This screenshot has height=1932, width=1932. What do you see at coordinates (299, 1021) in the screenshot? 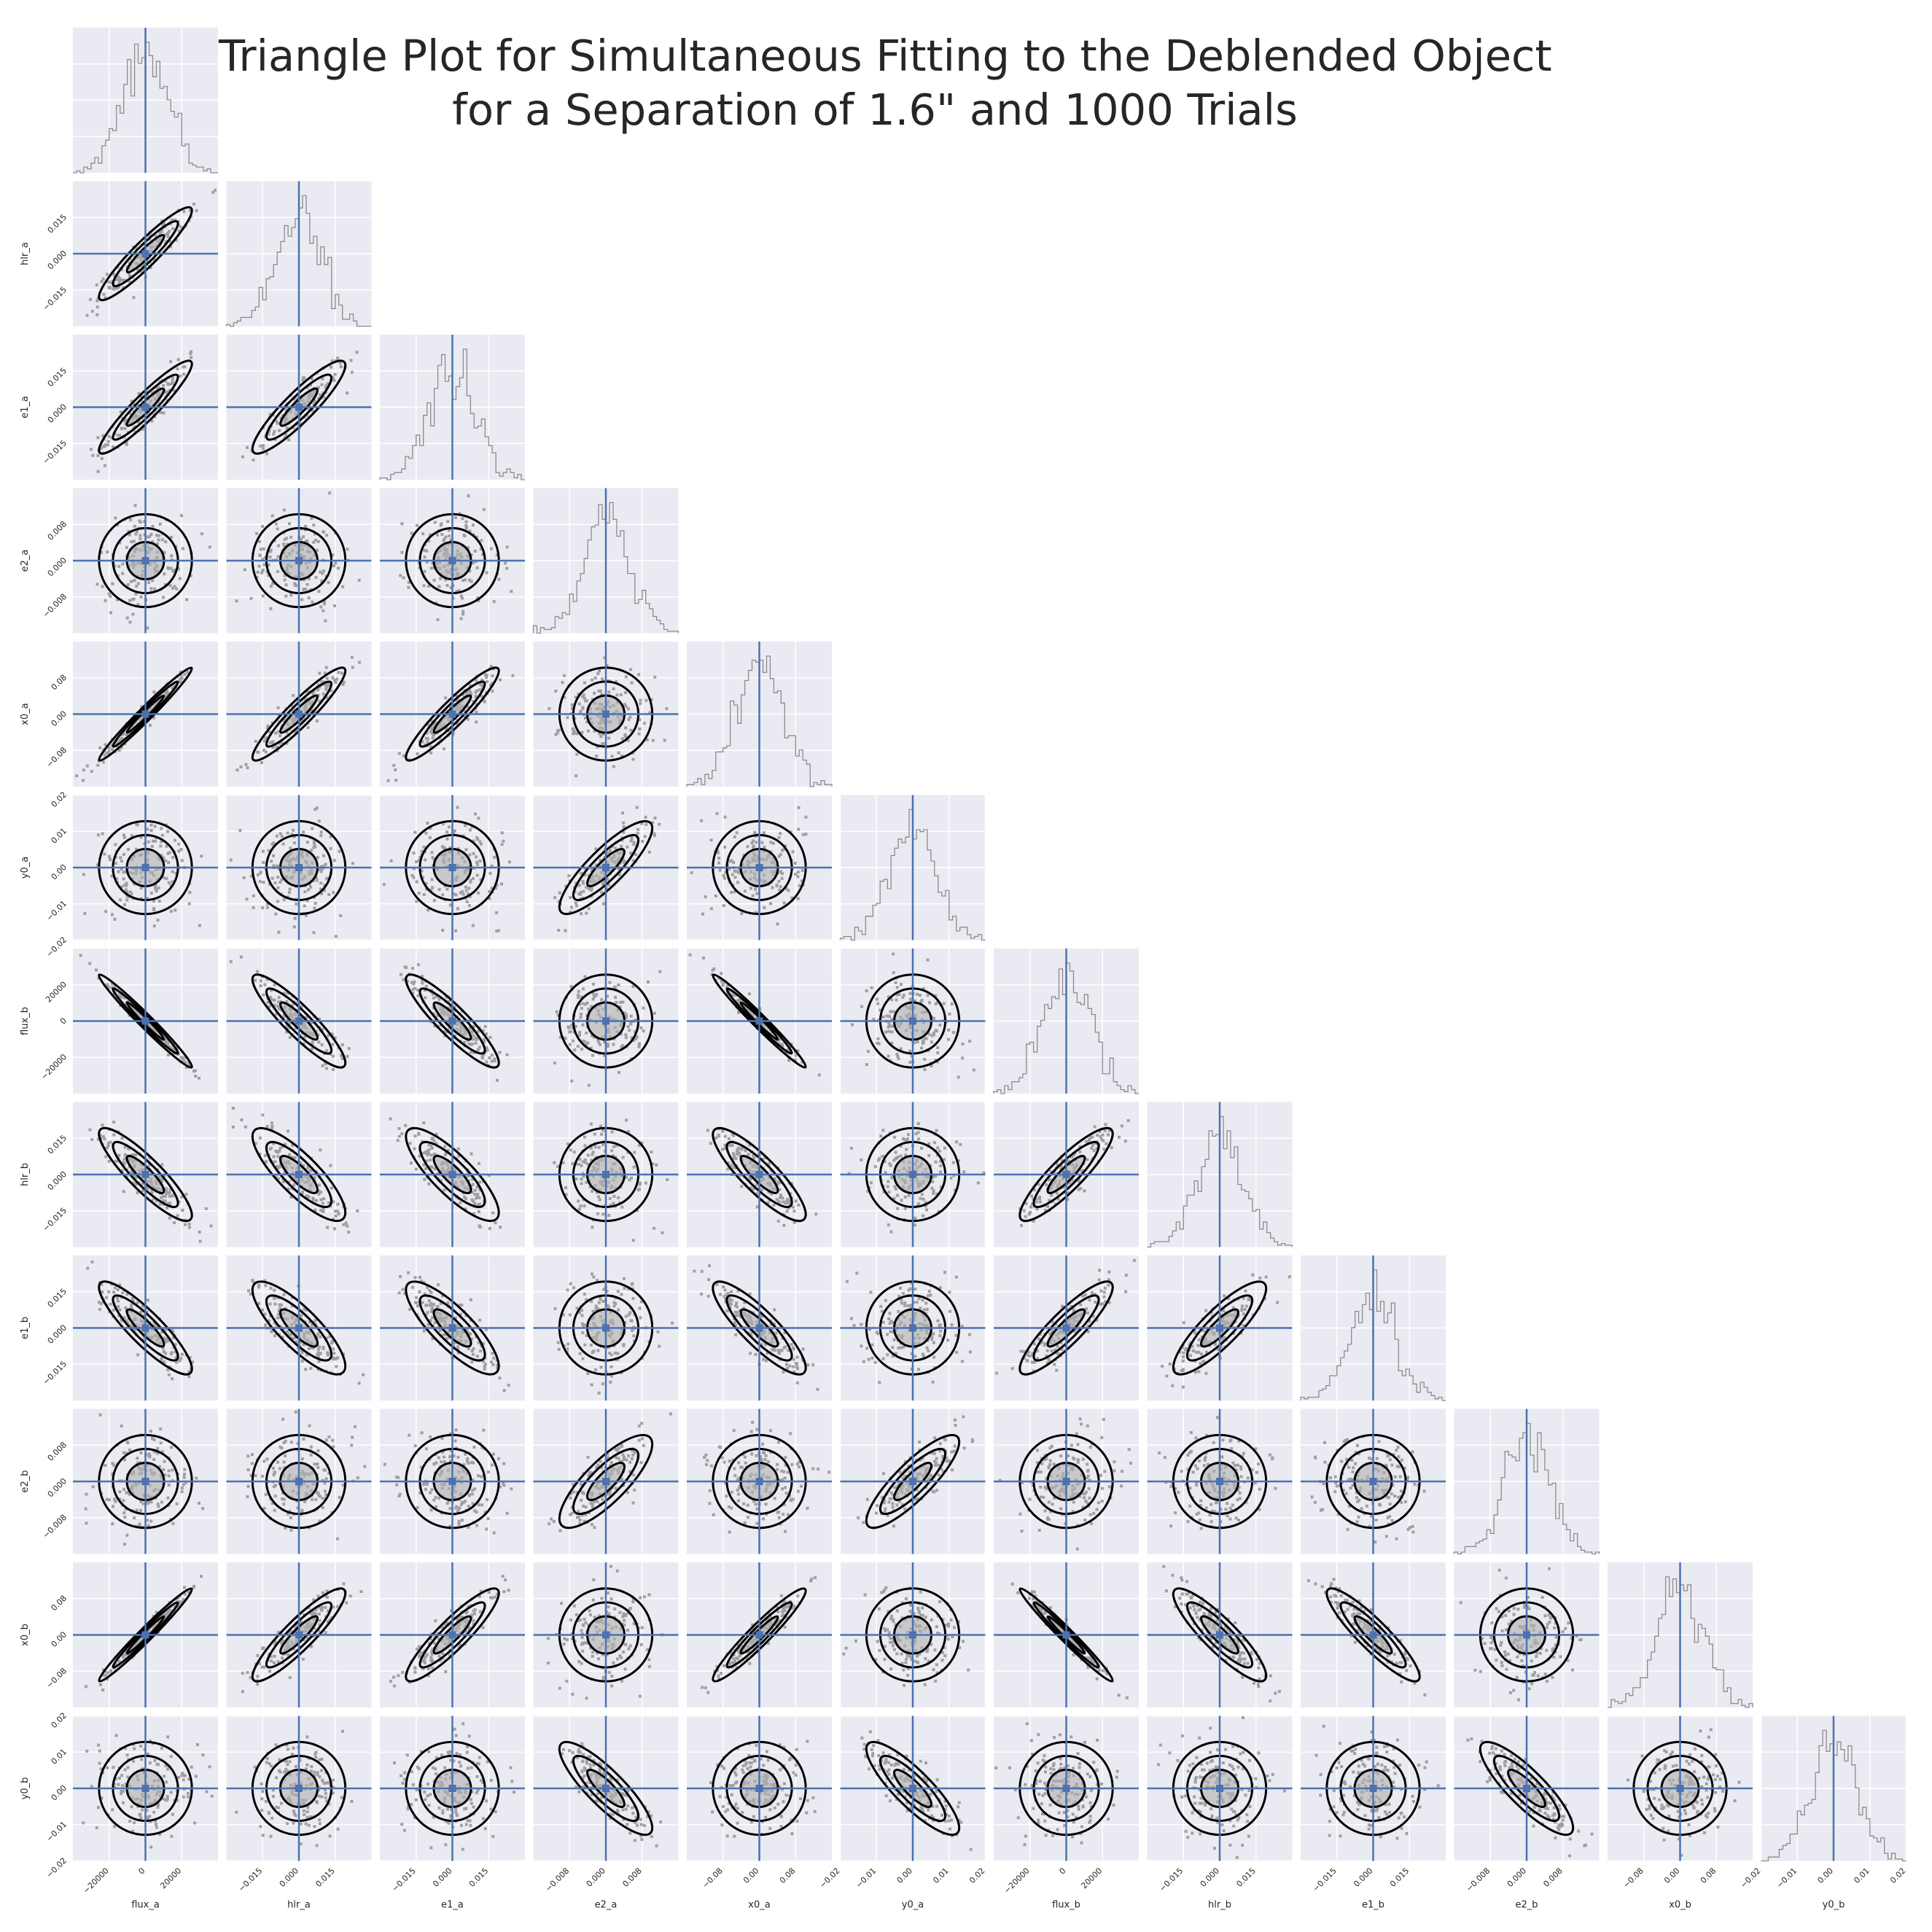
I see `panel-flux_b-hlr_a` at bounding box center [299, 1021].